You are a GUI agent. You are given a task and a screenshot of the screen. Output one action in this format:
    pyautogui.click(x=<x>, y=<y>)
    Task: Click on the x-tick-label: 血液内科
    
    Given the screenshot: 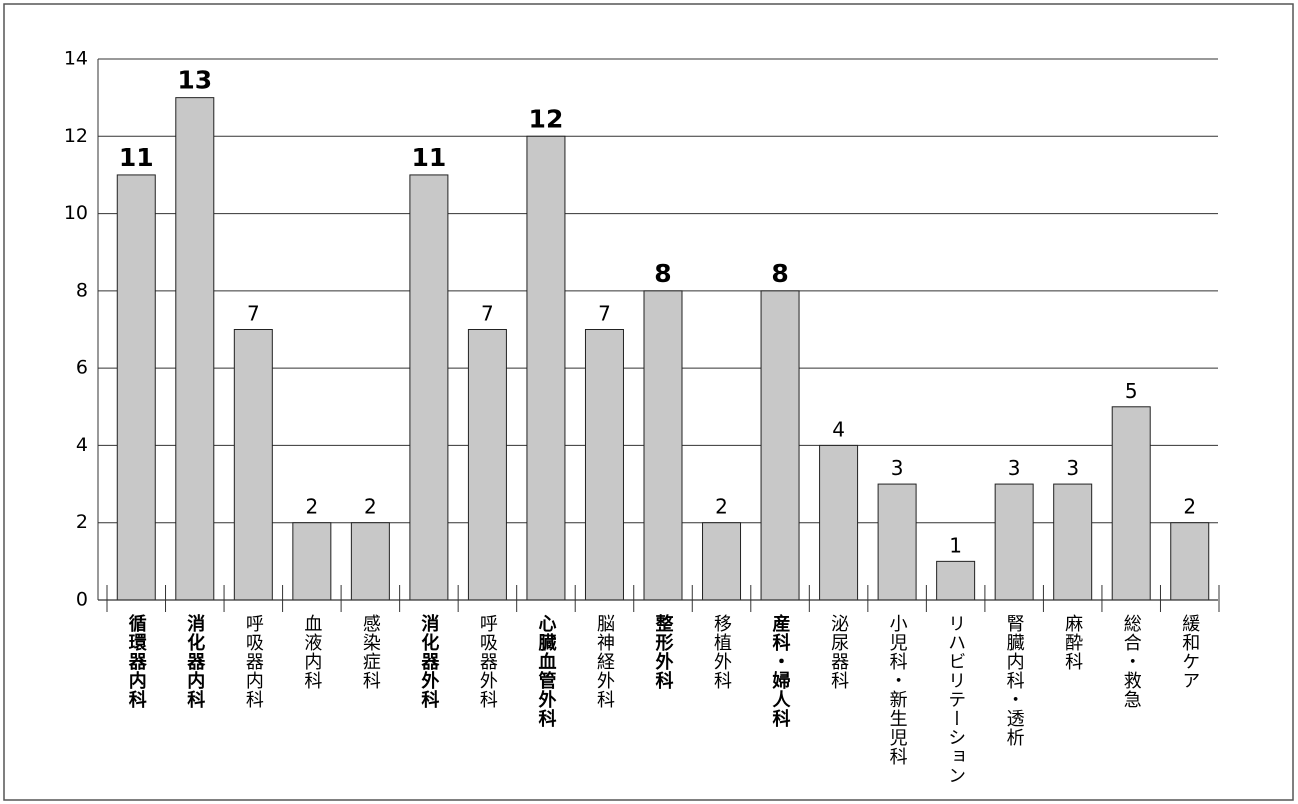 What is the action you would take?
    pyautogui.click(x=311, y=652)
    